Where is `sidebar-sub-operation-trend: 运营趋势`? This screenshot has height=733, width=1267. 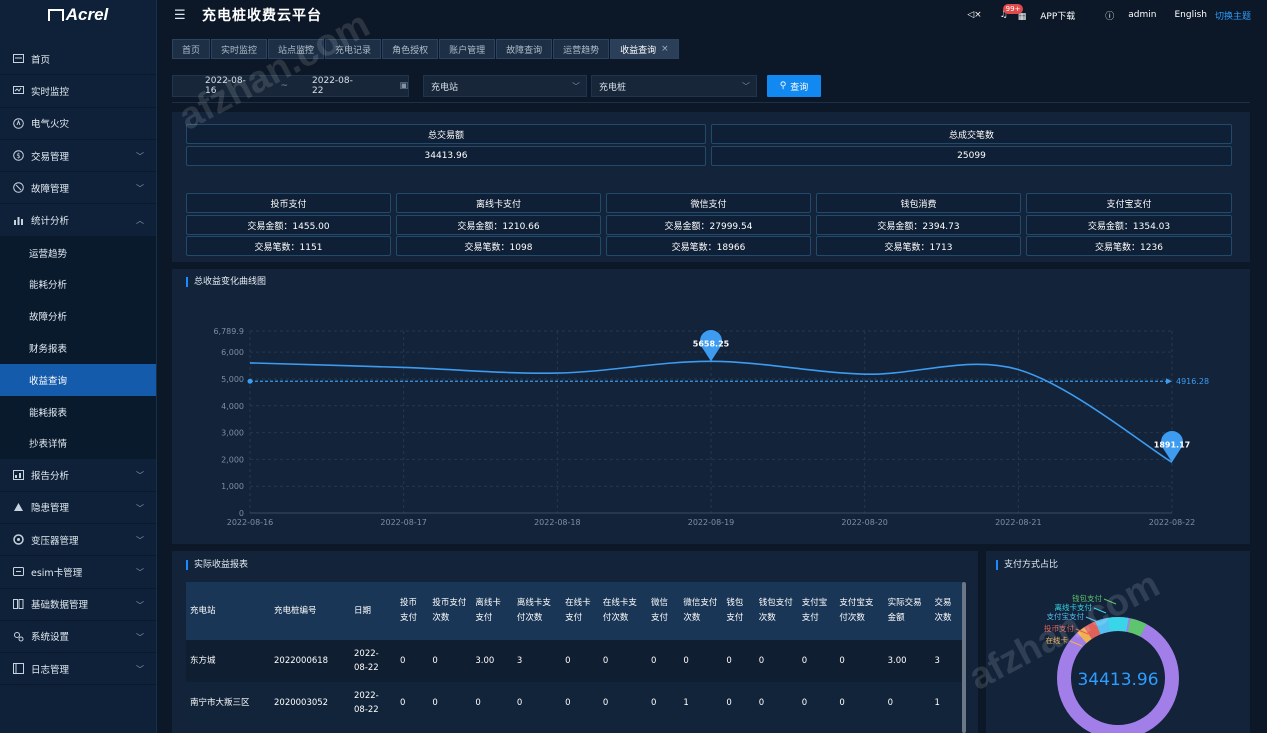
sidebar-sub-operation-trend: 运营趋势 is located at coordinates (78, 252).